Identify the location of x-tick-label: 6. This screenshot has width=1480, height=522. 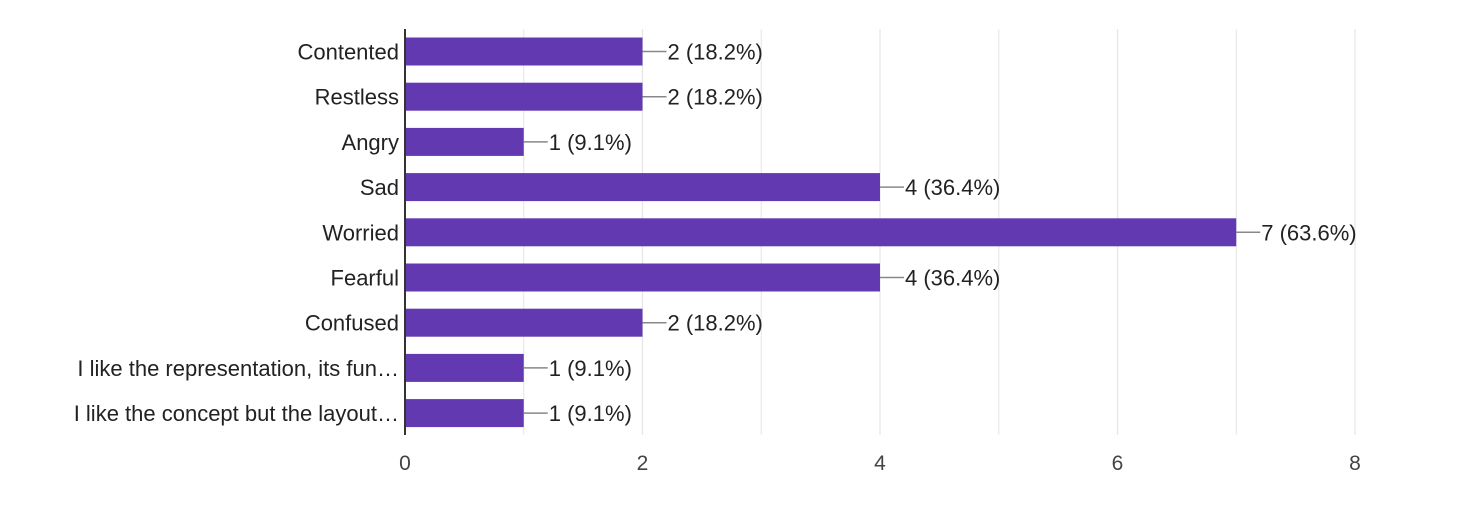
(1118, 463).